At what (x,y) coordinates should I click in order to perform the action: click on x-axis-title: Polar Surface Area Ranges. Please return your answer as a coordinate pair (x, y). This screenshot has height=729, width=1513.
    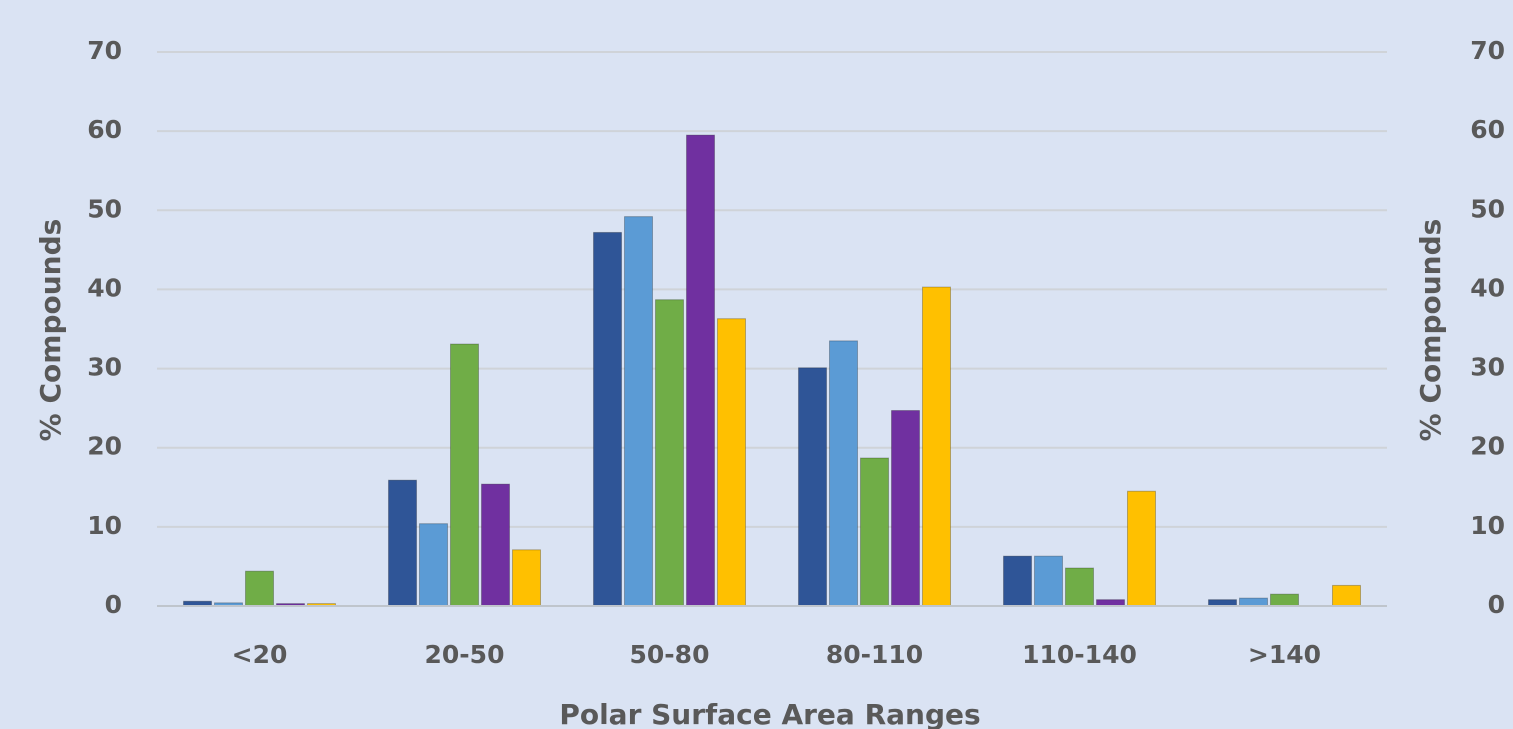
    Looking at the image, I should click on (769, 713).